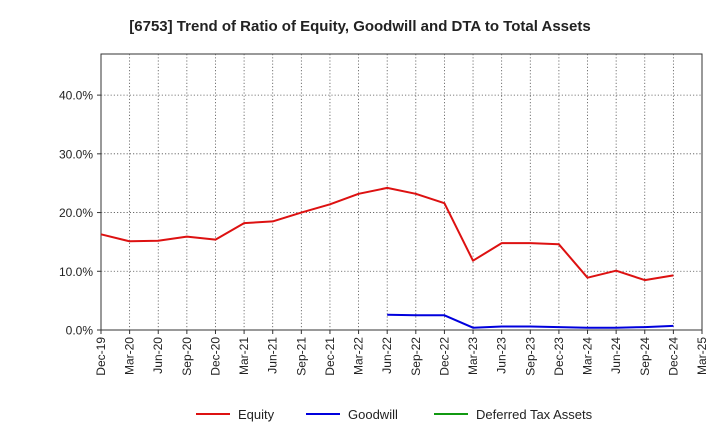 This screenshot has height=445, width=720. I want to click on x-tick-label: Dec-22, so click(444, 356).